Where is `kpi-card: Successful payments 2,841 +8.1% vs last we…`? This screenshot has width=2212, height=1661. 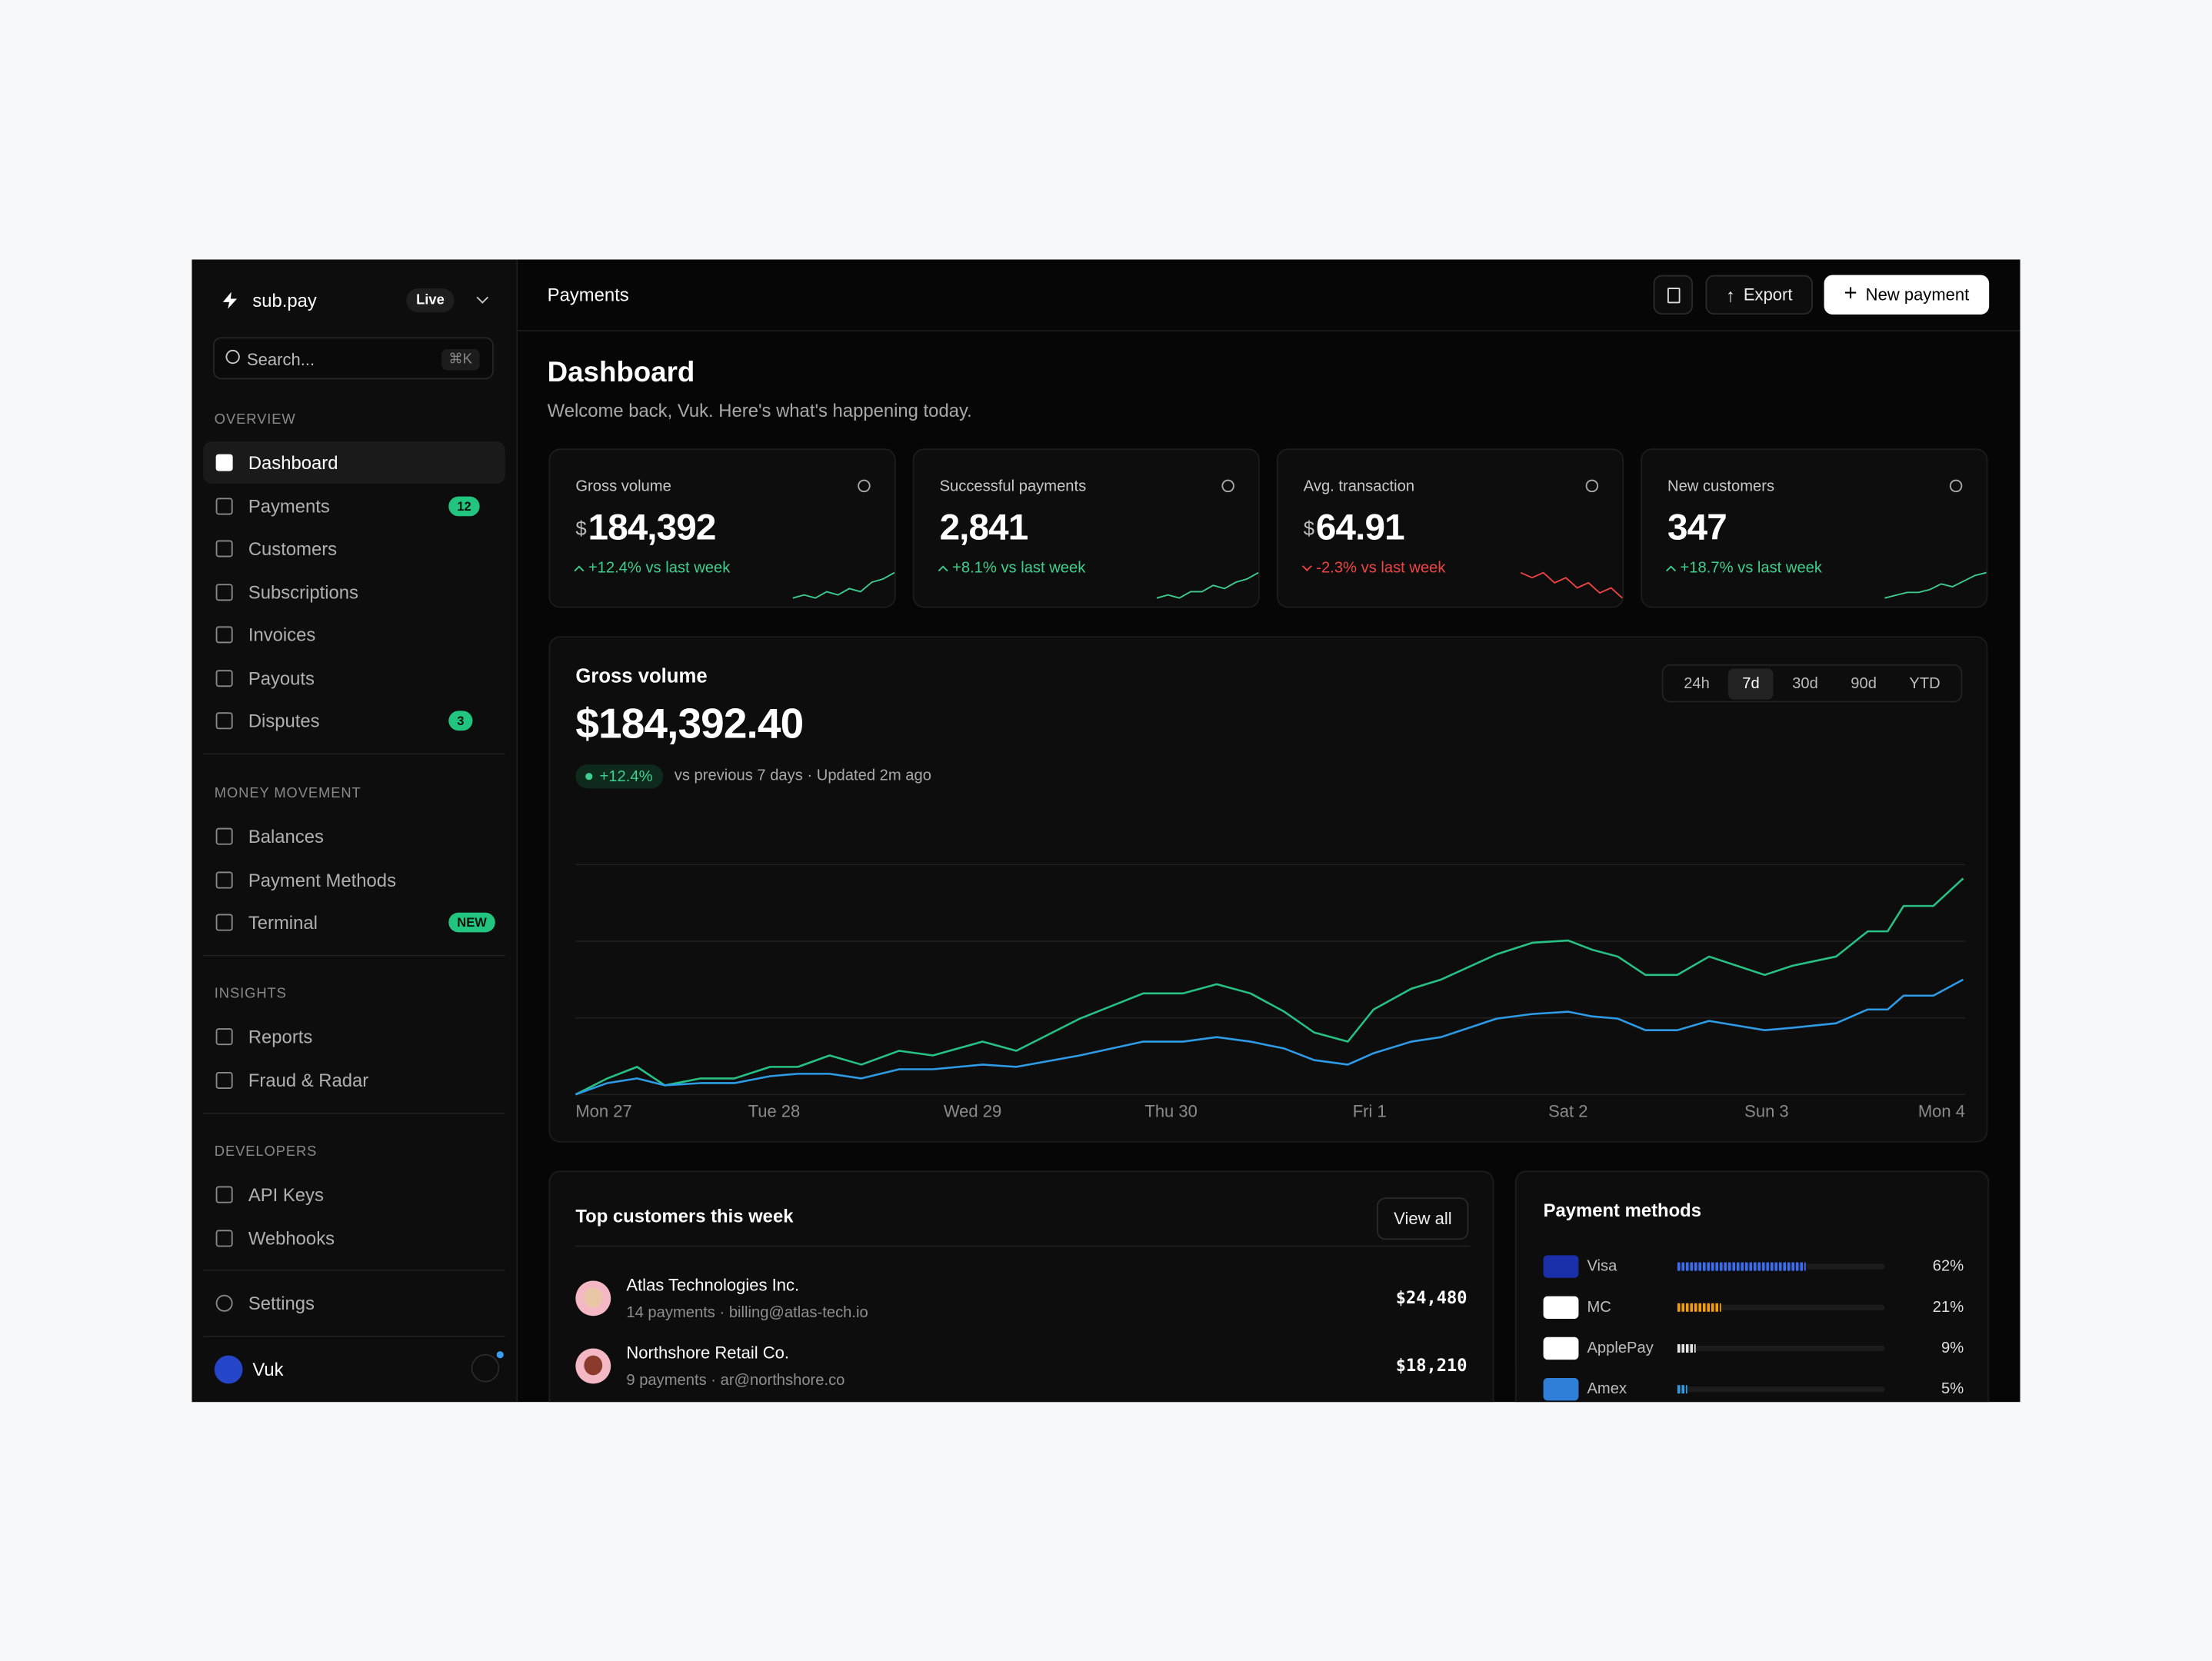 kpi-card: Successful payments 2,841 +8.1% vs last we… is located at coordinates (1086, 528).